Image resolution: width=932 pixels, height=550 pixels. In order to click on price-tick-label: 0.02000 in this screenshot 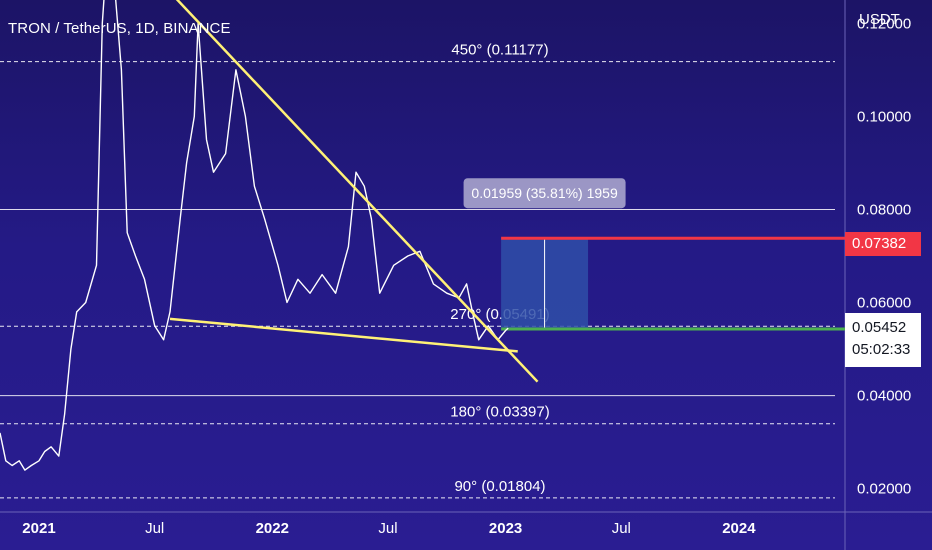, I will do `click(884, 489)`.